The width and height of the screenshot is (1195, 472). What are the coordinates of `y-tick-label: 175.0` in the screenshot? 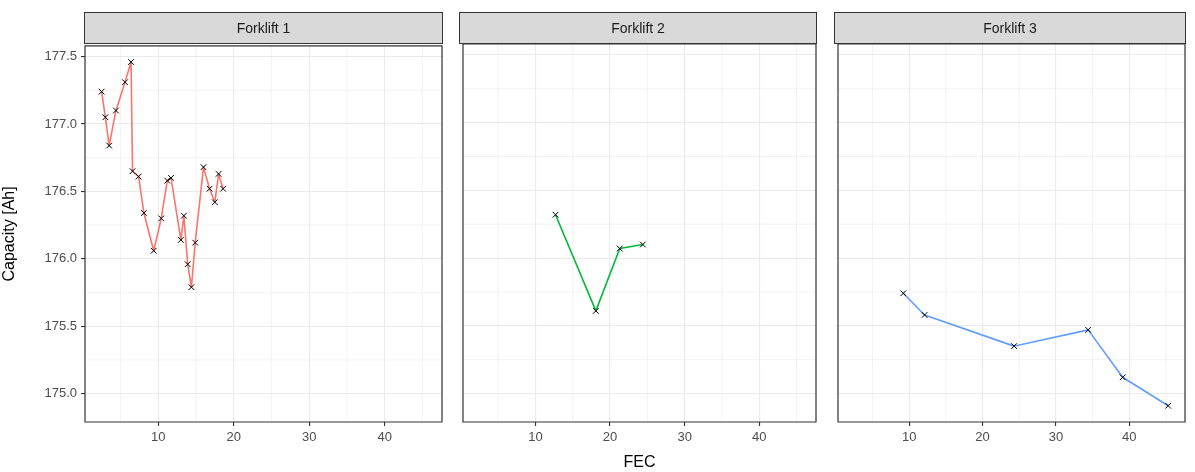 It's located at (60, 393).